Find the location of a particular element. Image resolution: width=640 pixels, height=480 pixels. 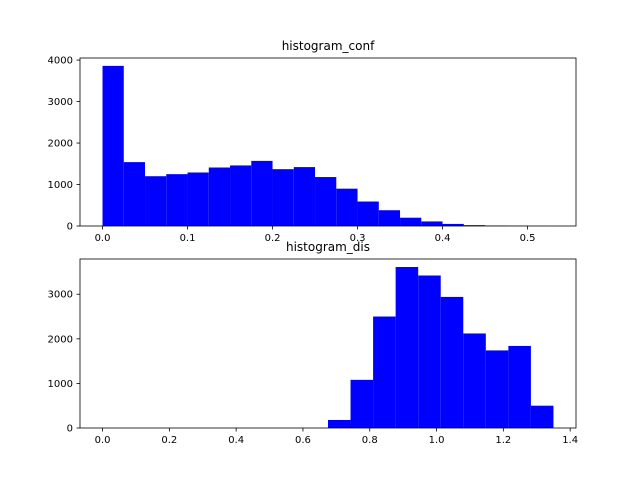

x-tick-label: 0.8 is located at coordinates (370, 440).